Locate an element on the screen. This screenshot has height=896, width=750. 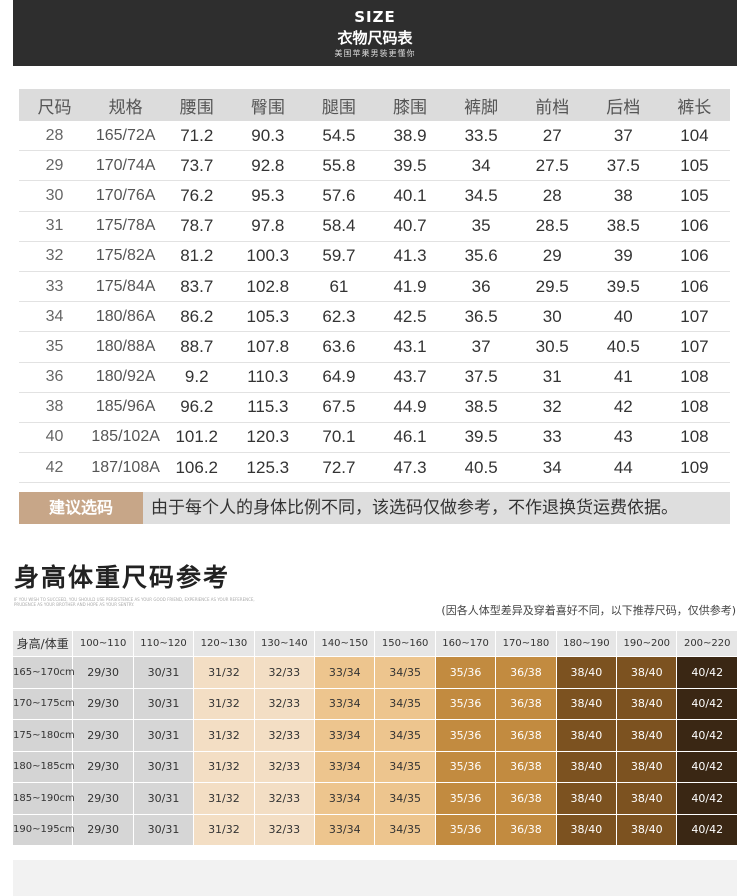
weight-range-header: 150~160 is located at coordinates (405, 643).